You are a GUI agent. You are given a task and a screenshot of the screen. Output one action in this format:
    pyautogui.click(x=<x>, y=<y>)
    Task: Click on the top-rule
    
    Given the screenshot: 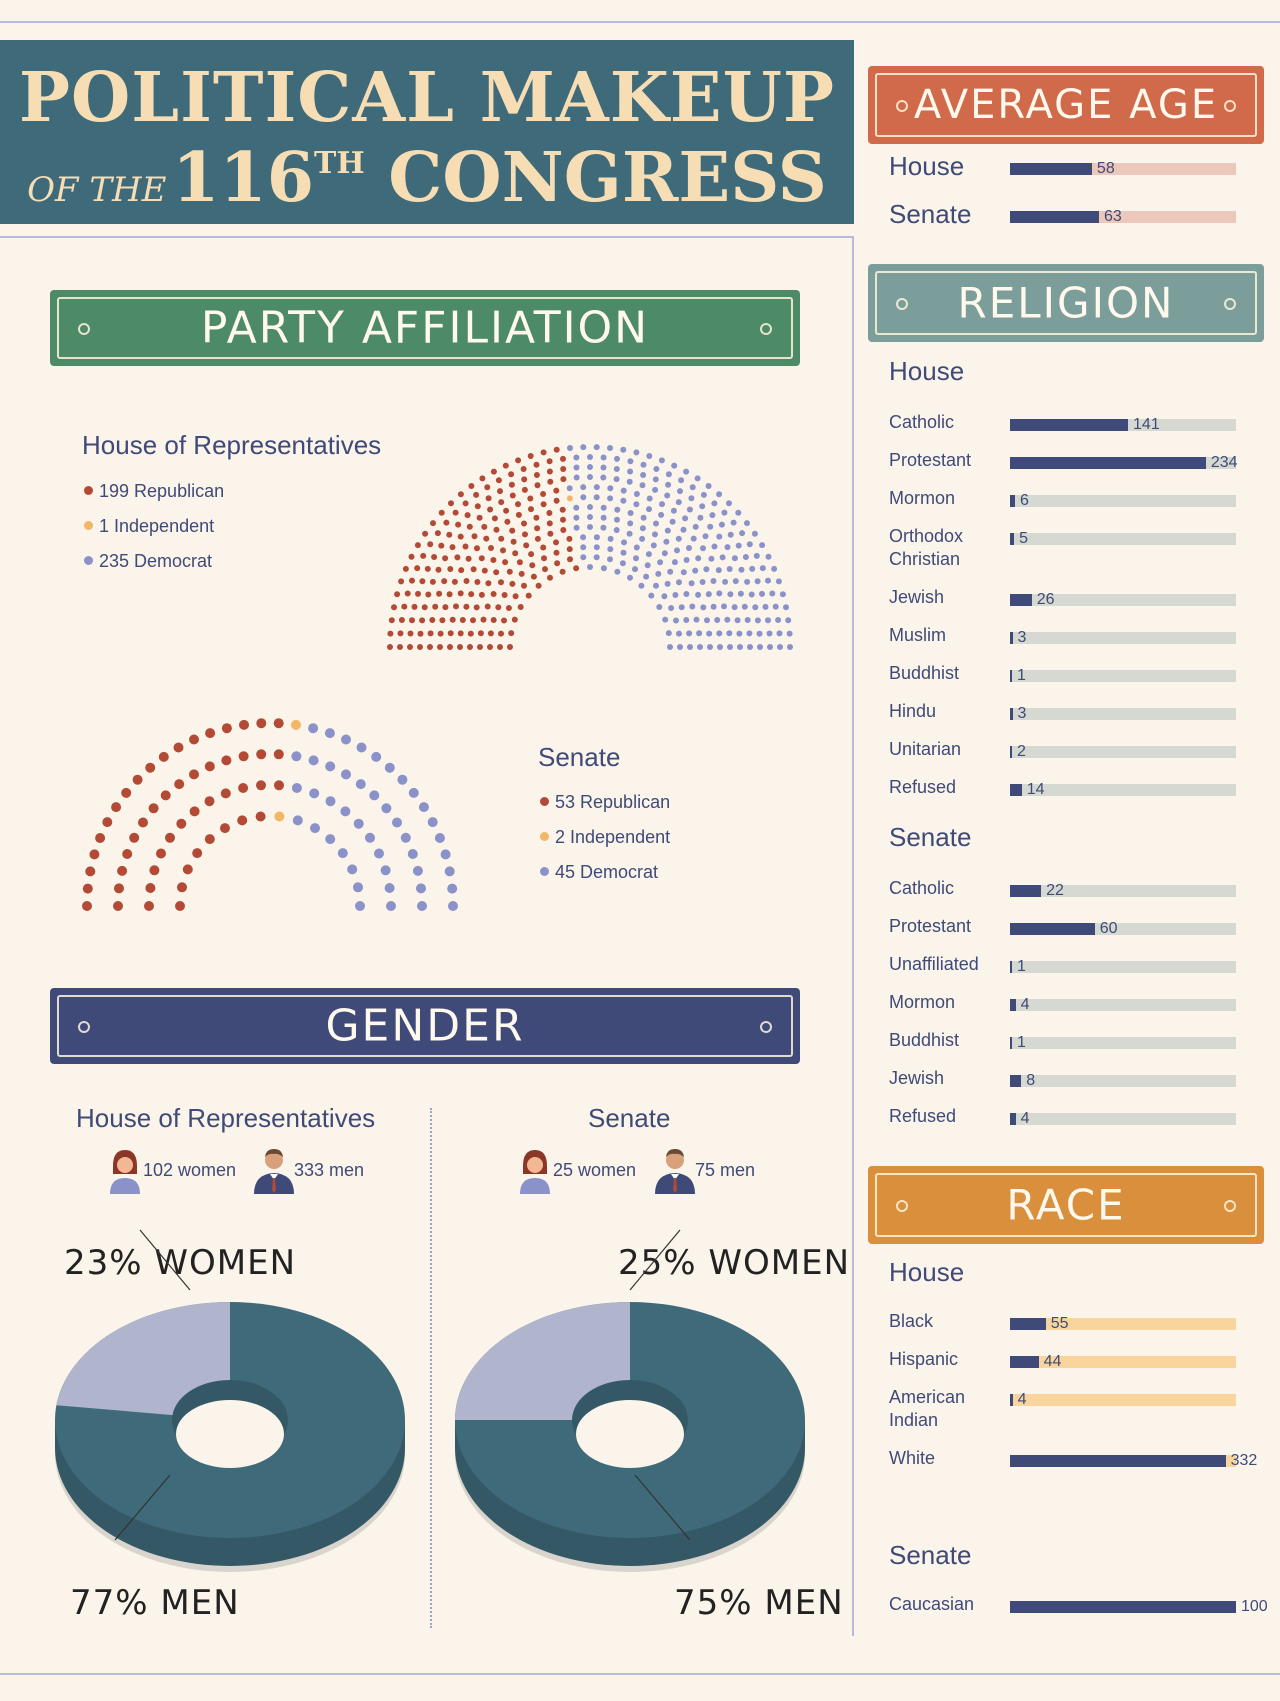 What is the action you would take?
    pyautogui.click(x=640, y=22)
    